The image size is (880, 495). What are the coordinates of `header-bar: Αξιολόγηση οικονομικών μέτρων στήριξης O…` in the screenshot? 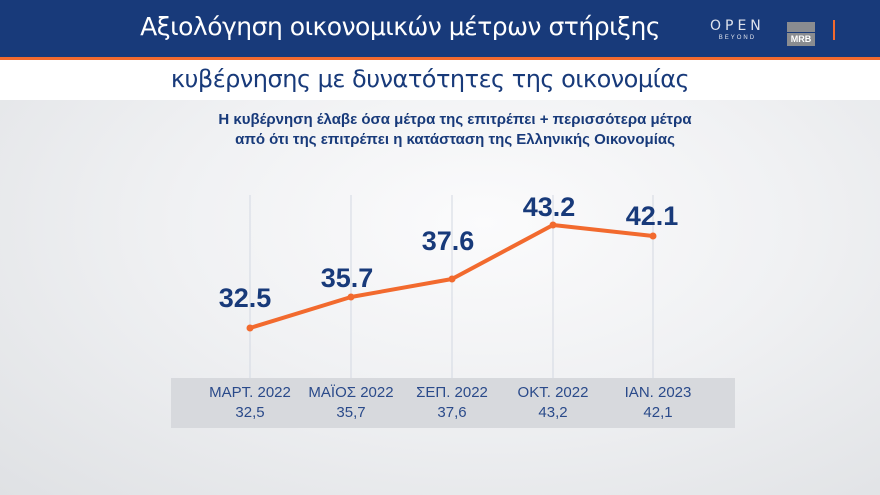 It's located at (440, 28).